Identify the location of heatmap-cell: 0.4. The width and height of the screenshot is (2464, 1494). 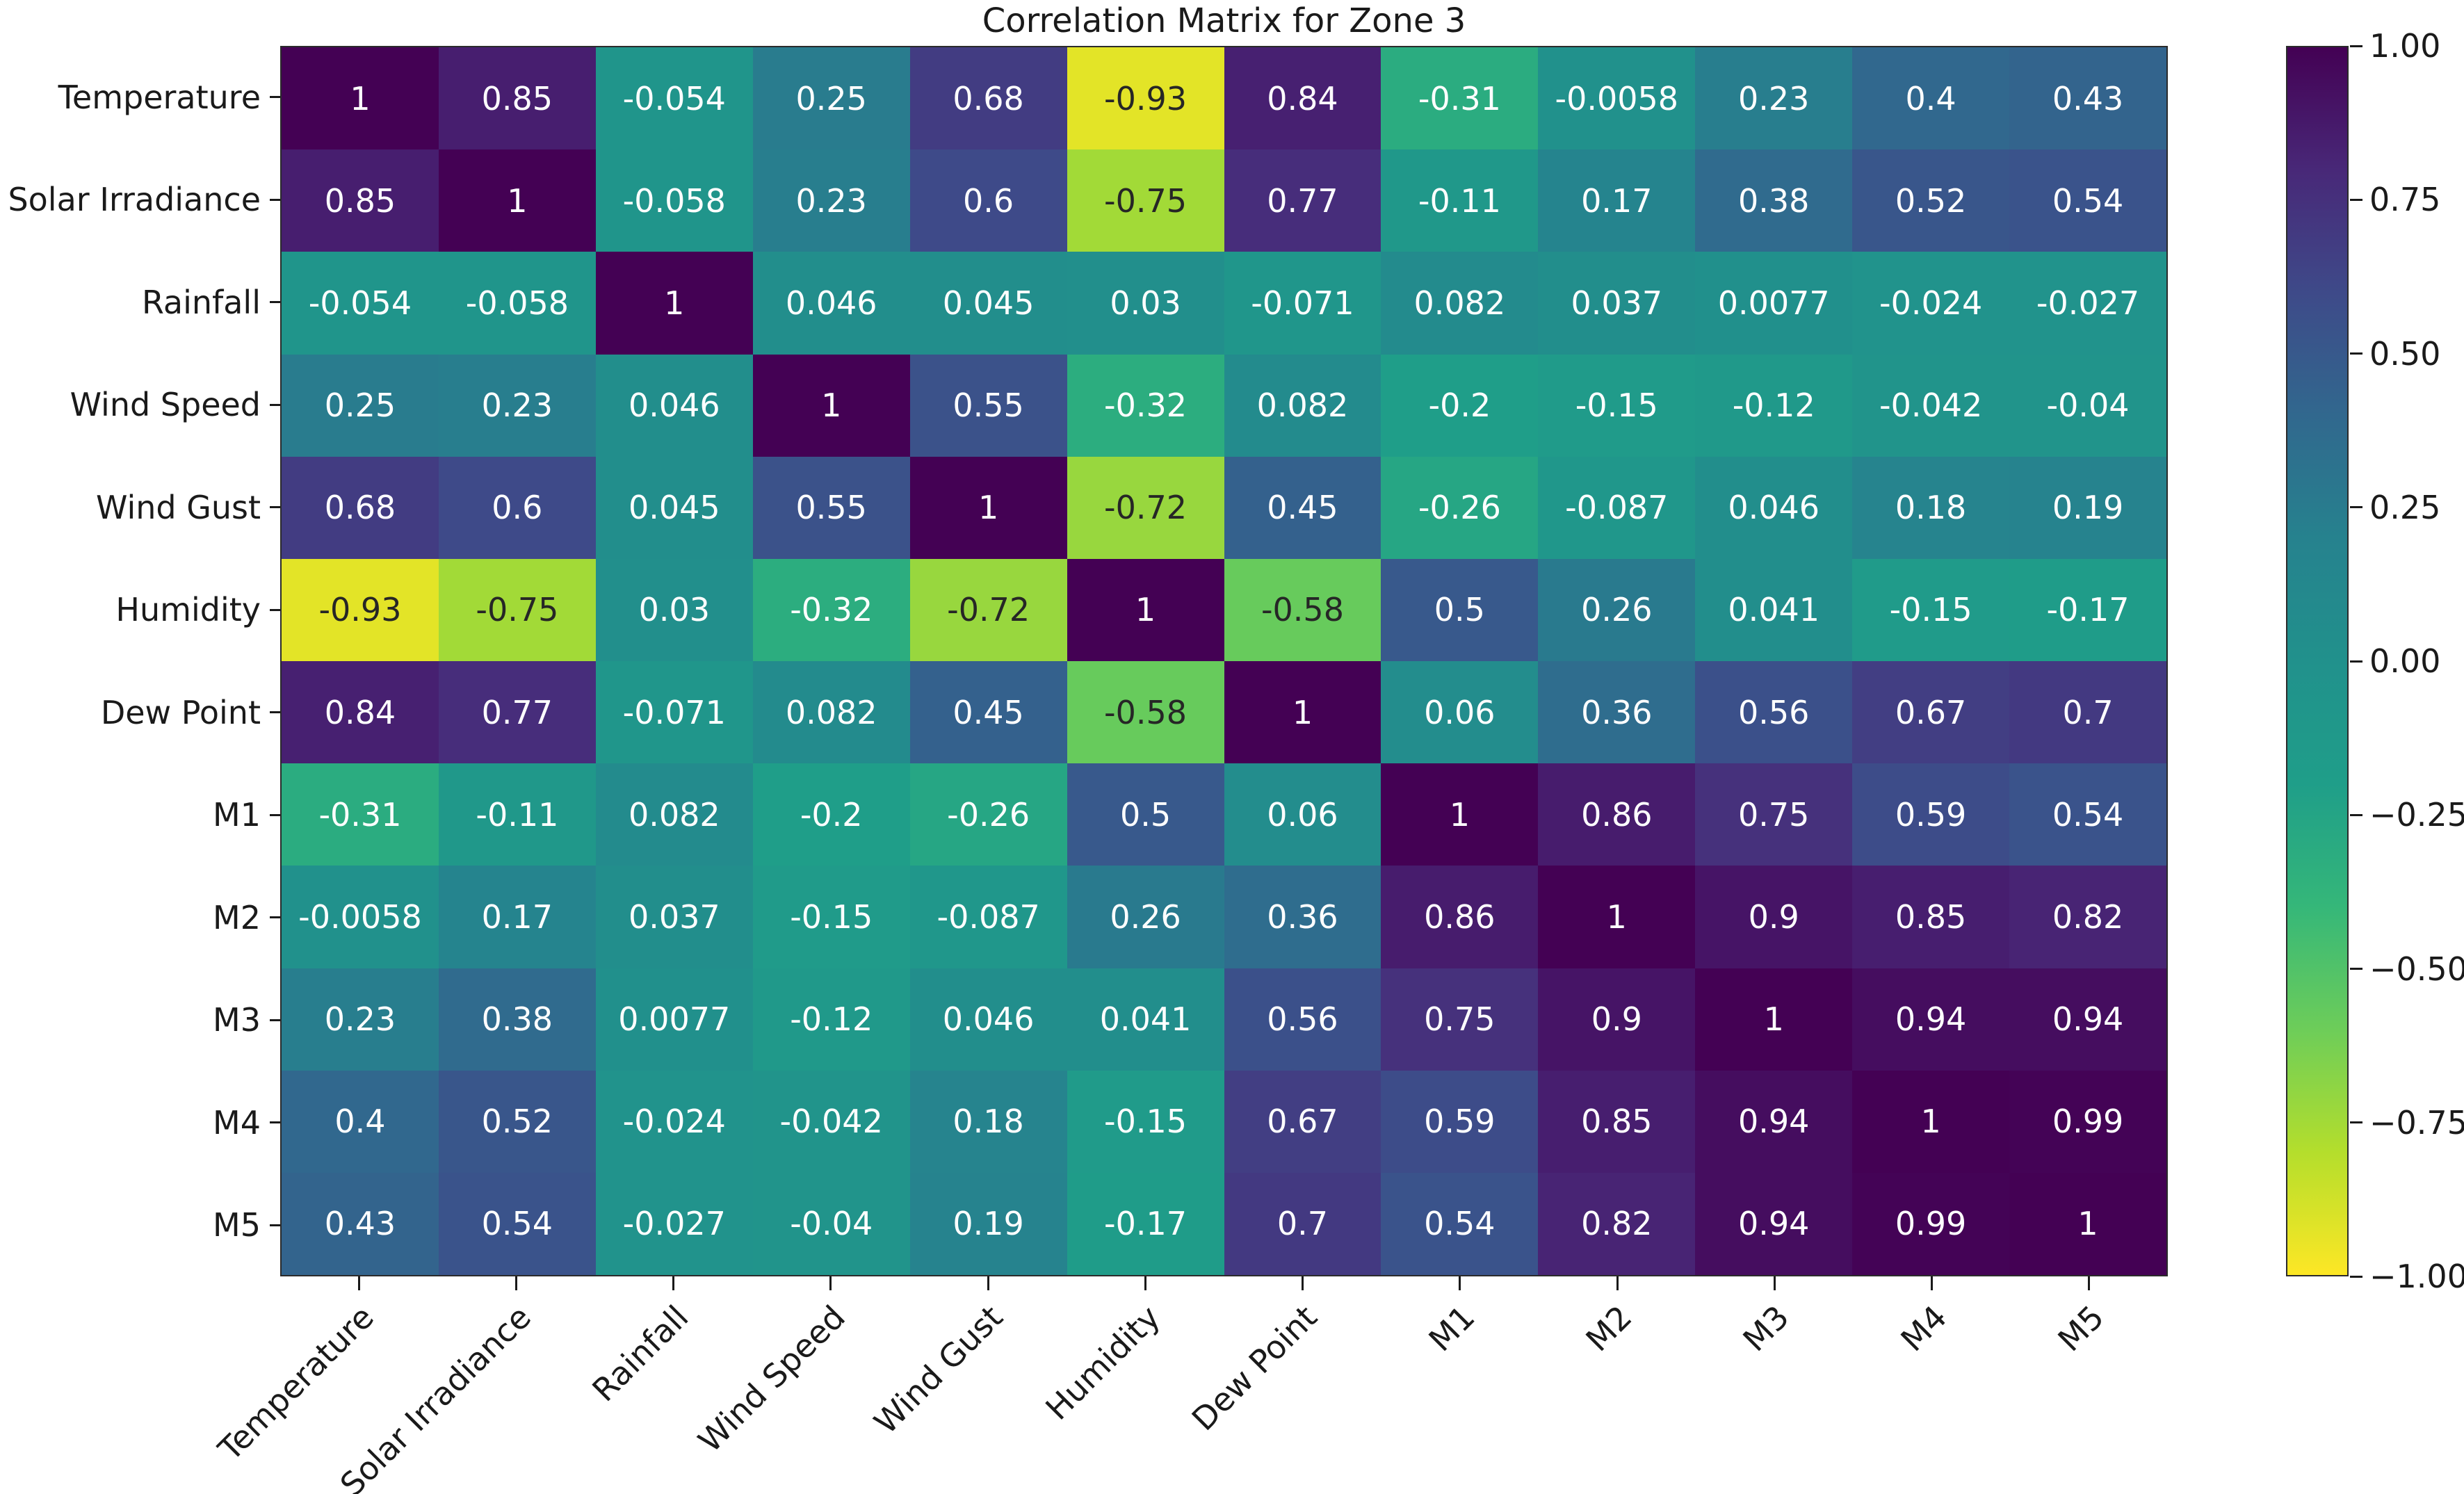
(1931, 98).